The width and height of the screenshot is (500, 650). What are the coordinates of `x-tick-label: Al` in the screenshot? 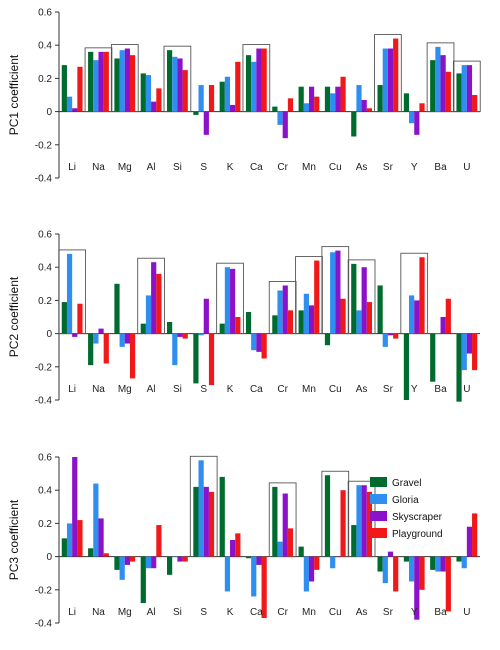 It's located at (151, 167).